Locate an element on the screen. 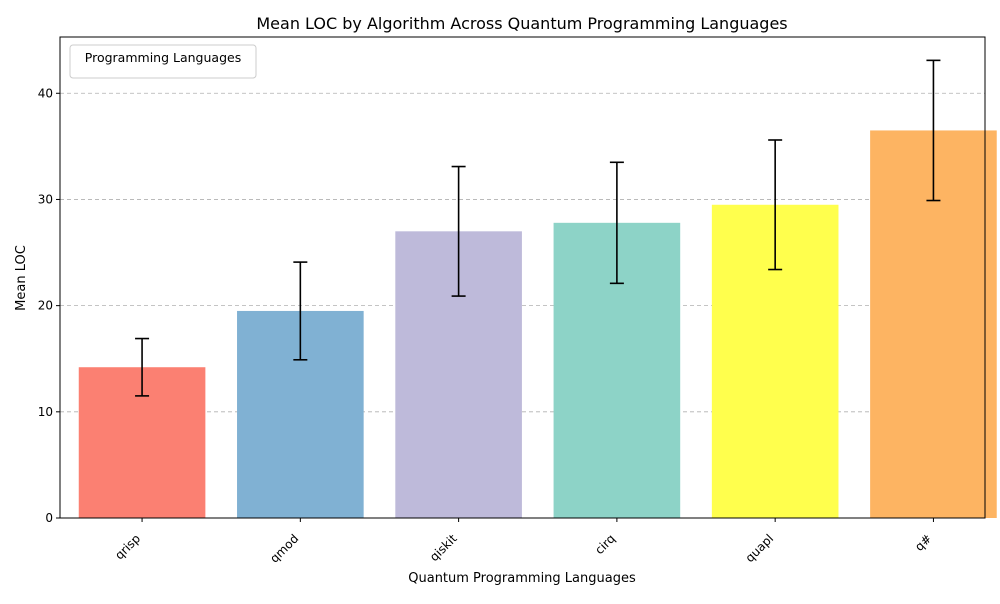 The width and height of the screenshot is (1000, 604). y-ticks: 0 10 20 30 40 is located at coordinates (49, 305).